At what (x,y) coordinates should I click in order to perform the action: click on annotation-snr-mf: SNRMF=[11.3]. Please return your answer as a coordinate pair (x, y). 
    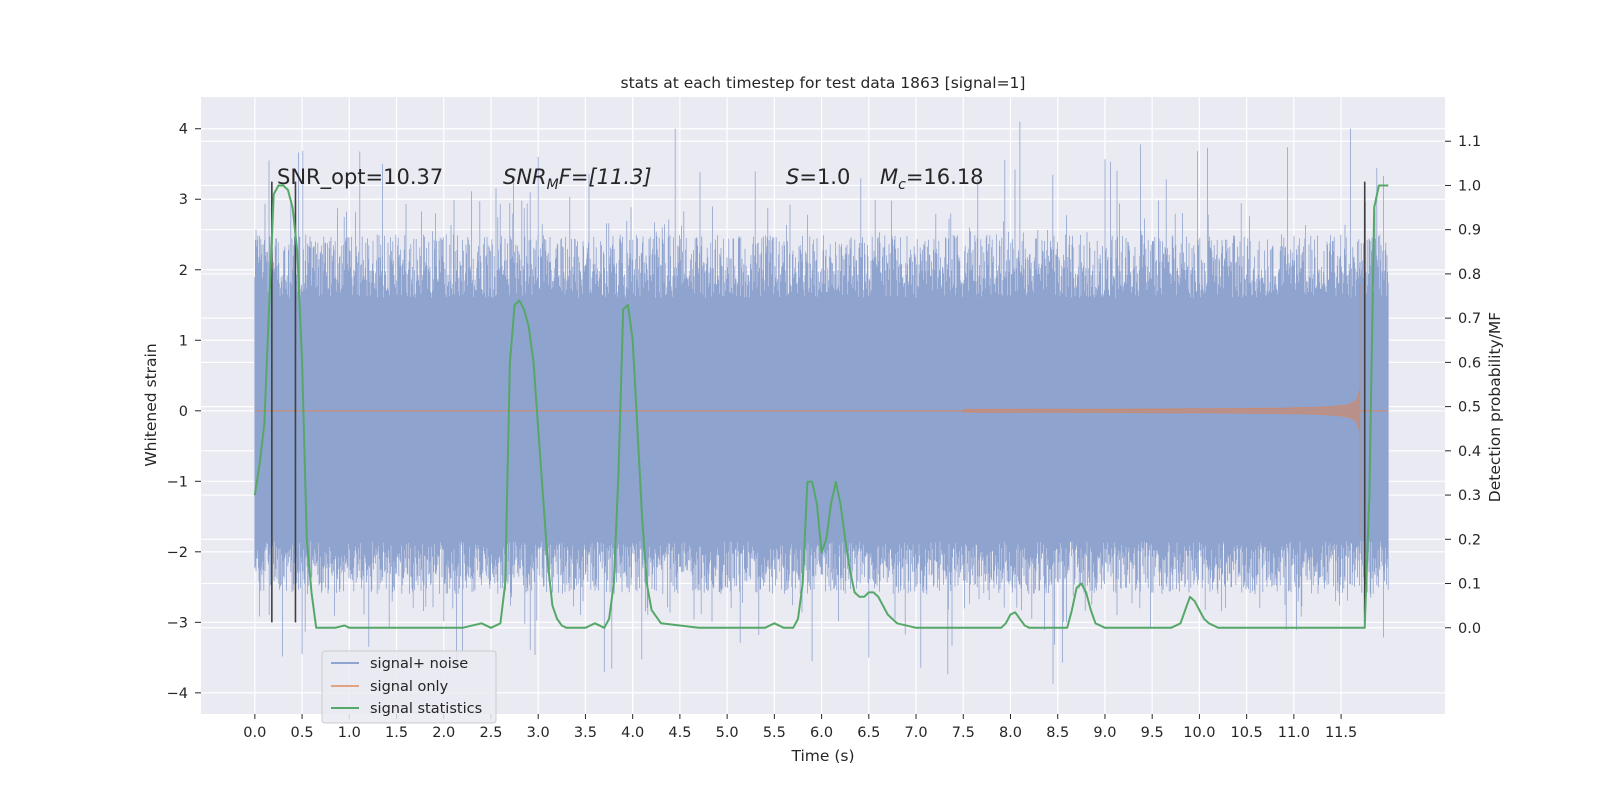
    Looking at the image, I should click on (577, 179).